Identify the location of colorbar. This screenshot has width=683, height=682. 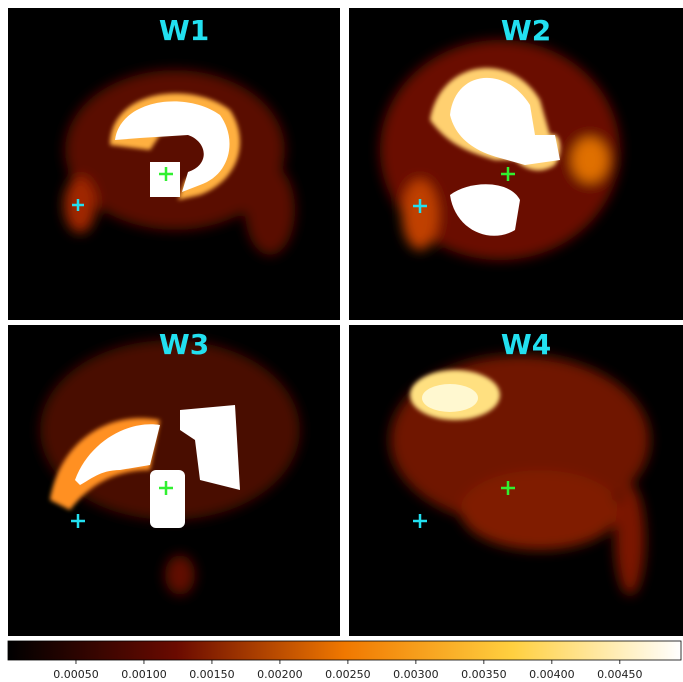
(344, 650).